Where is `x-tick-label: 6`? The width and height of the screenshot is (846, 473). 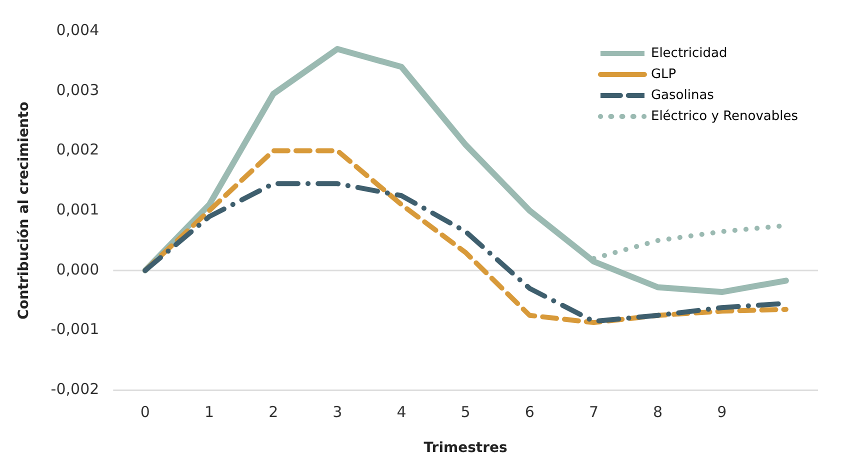 x-tick-label: 6 is located at coordinates (529, 412).